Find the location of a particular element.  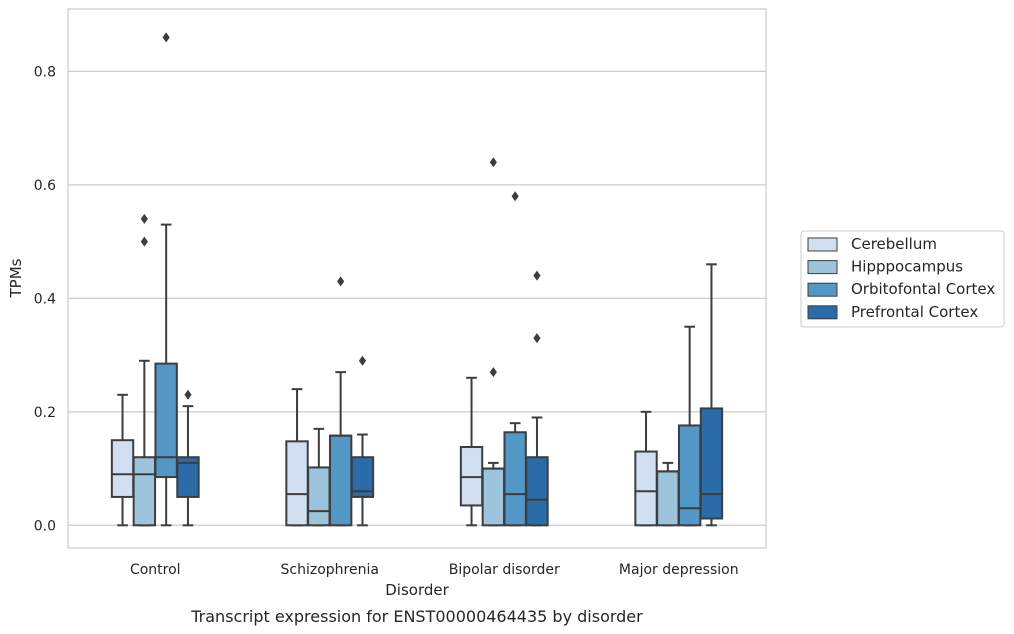

legend-item: Prefrontal Cortex is located at coordinates (892, 312).